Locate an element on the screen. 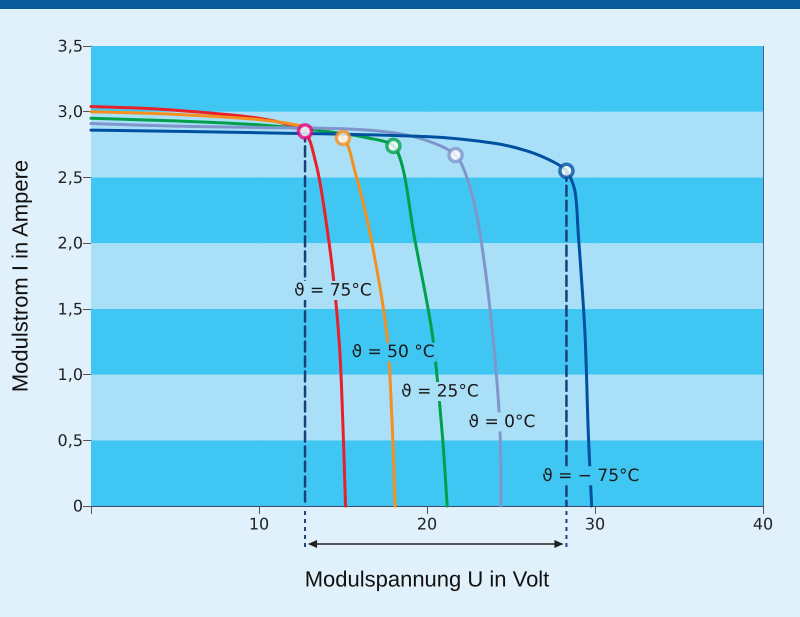  y-tick-label: 2,0 is located at coordinates (70, 243).